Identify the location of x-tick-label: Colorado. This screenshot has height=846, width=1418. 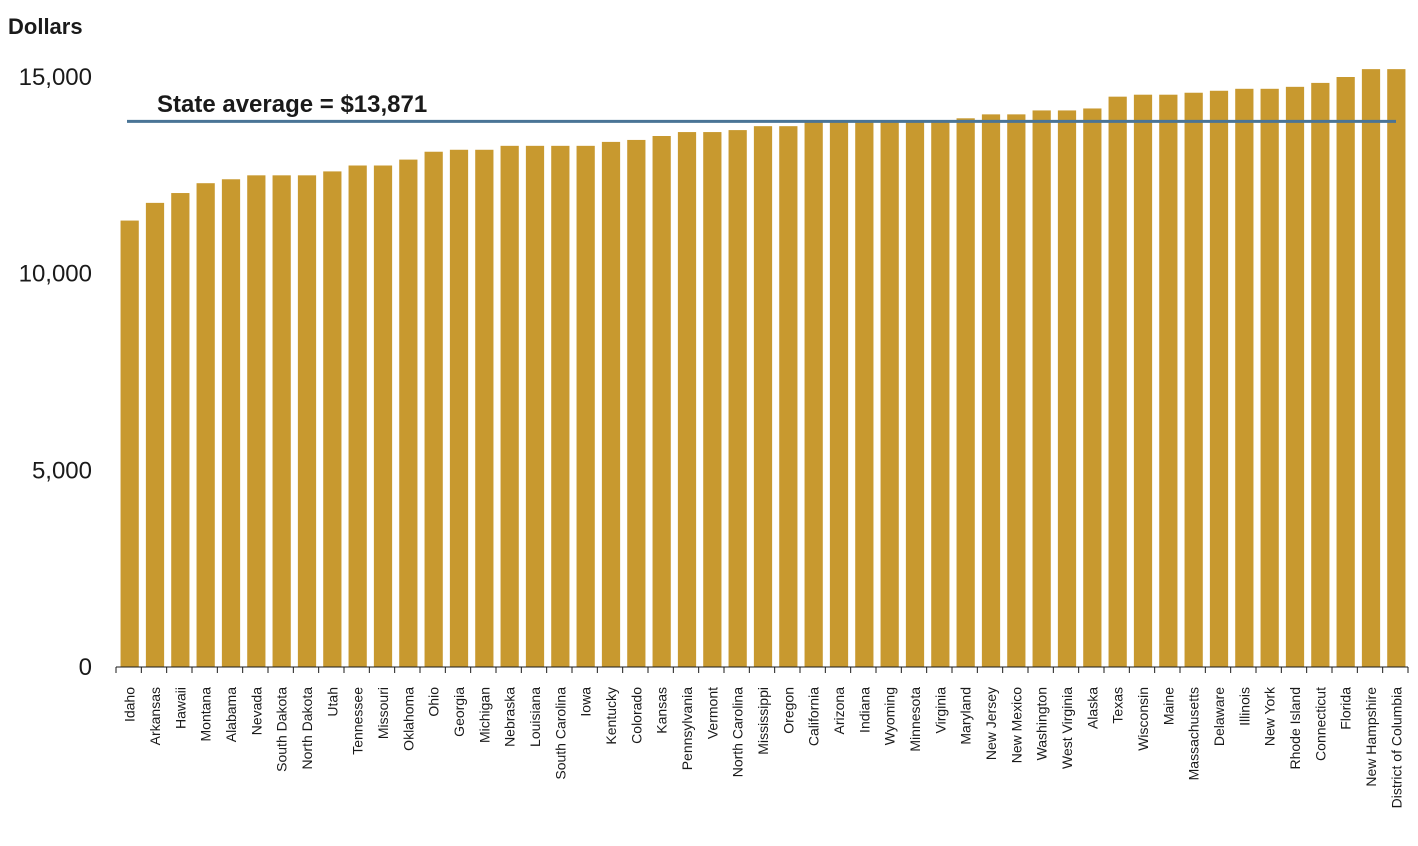
(636, 715).